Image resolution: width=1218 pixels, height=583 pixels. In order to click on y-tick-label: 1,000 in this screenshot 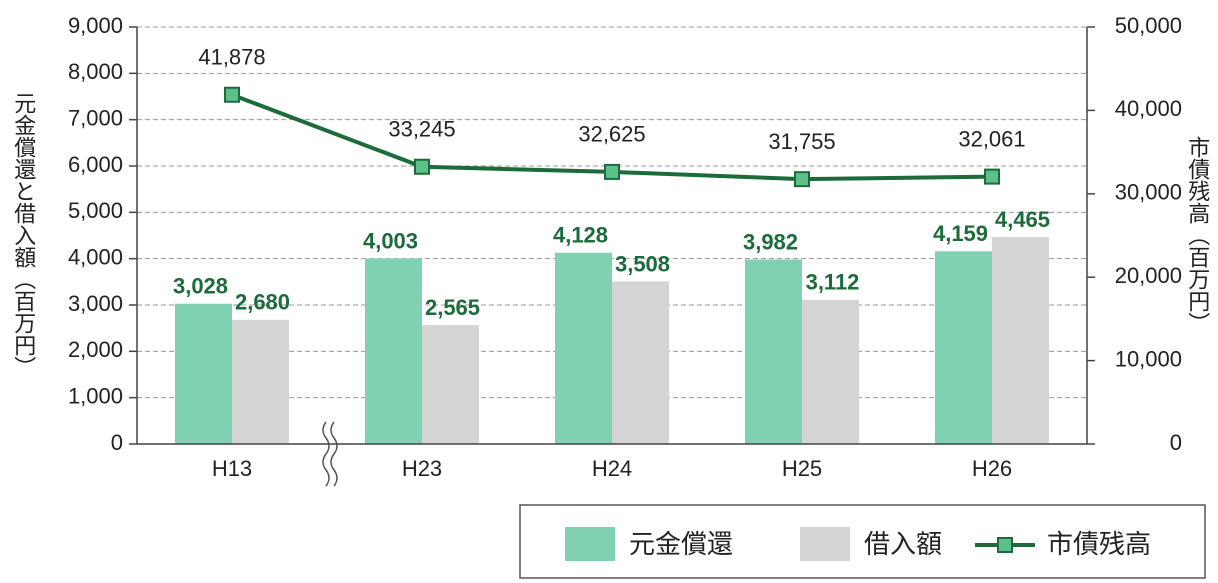, I will do `click(95, 395)`.